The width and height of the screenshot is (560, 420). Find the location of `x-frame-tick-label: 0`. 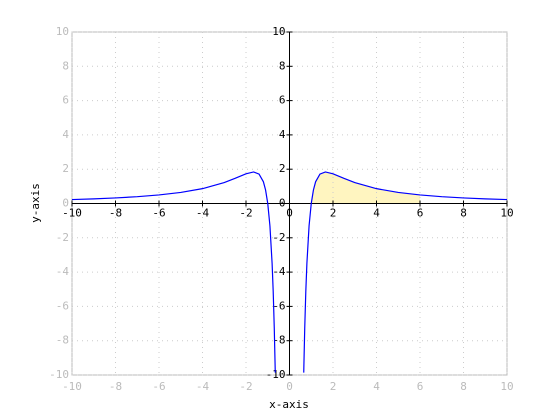

x-frame-tick-label: 0 is located at coordinates (289, 386).